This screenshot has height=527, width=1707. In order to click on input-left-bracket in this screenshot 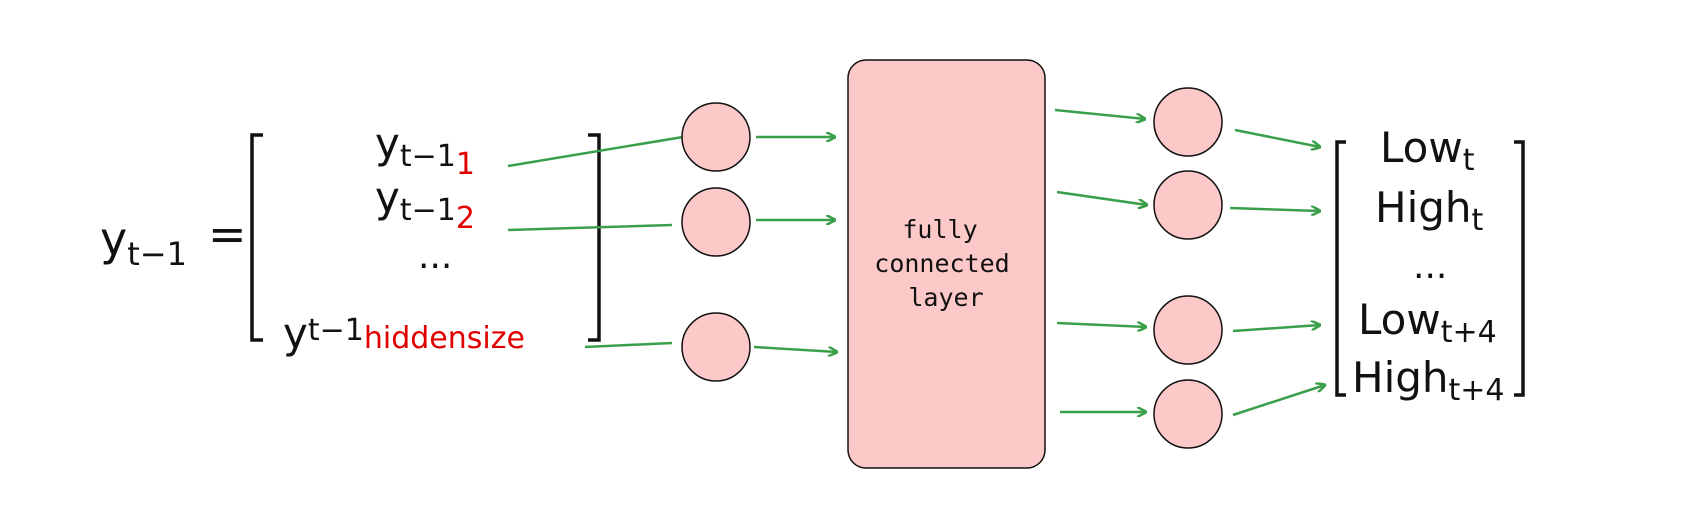, I will do `click(256, 237)`.